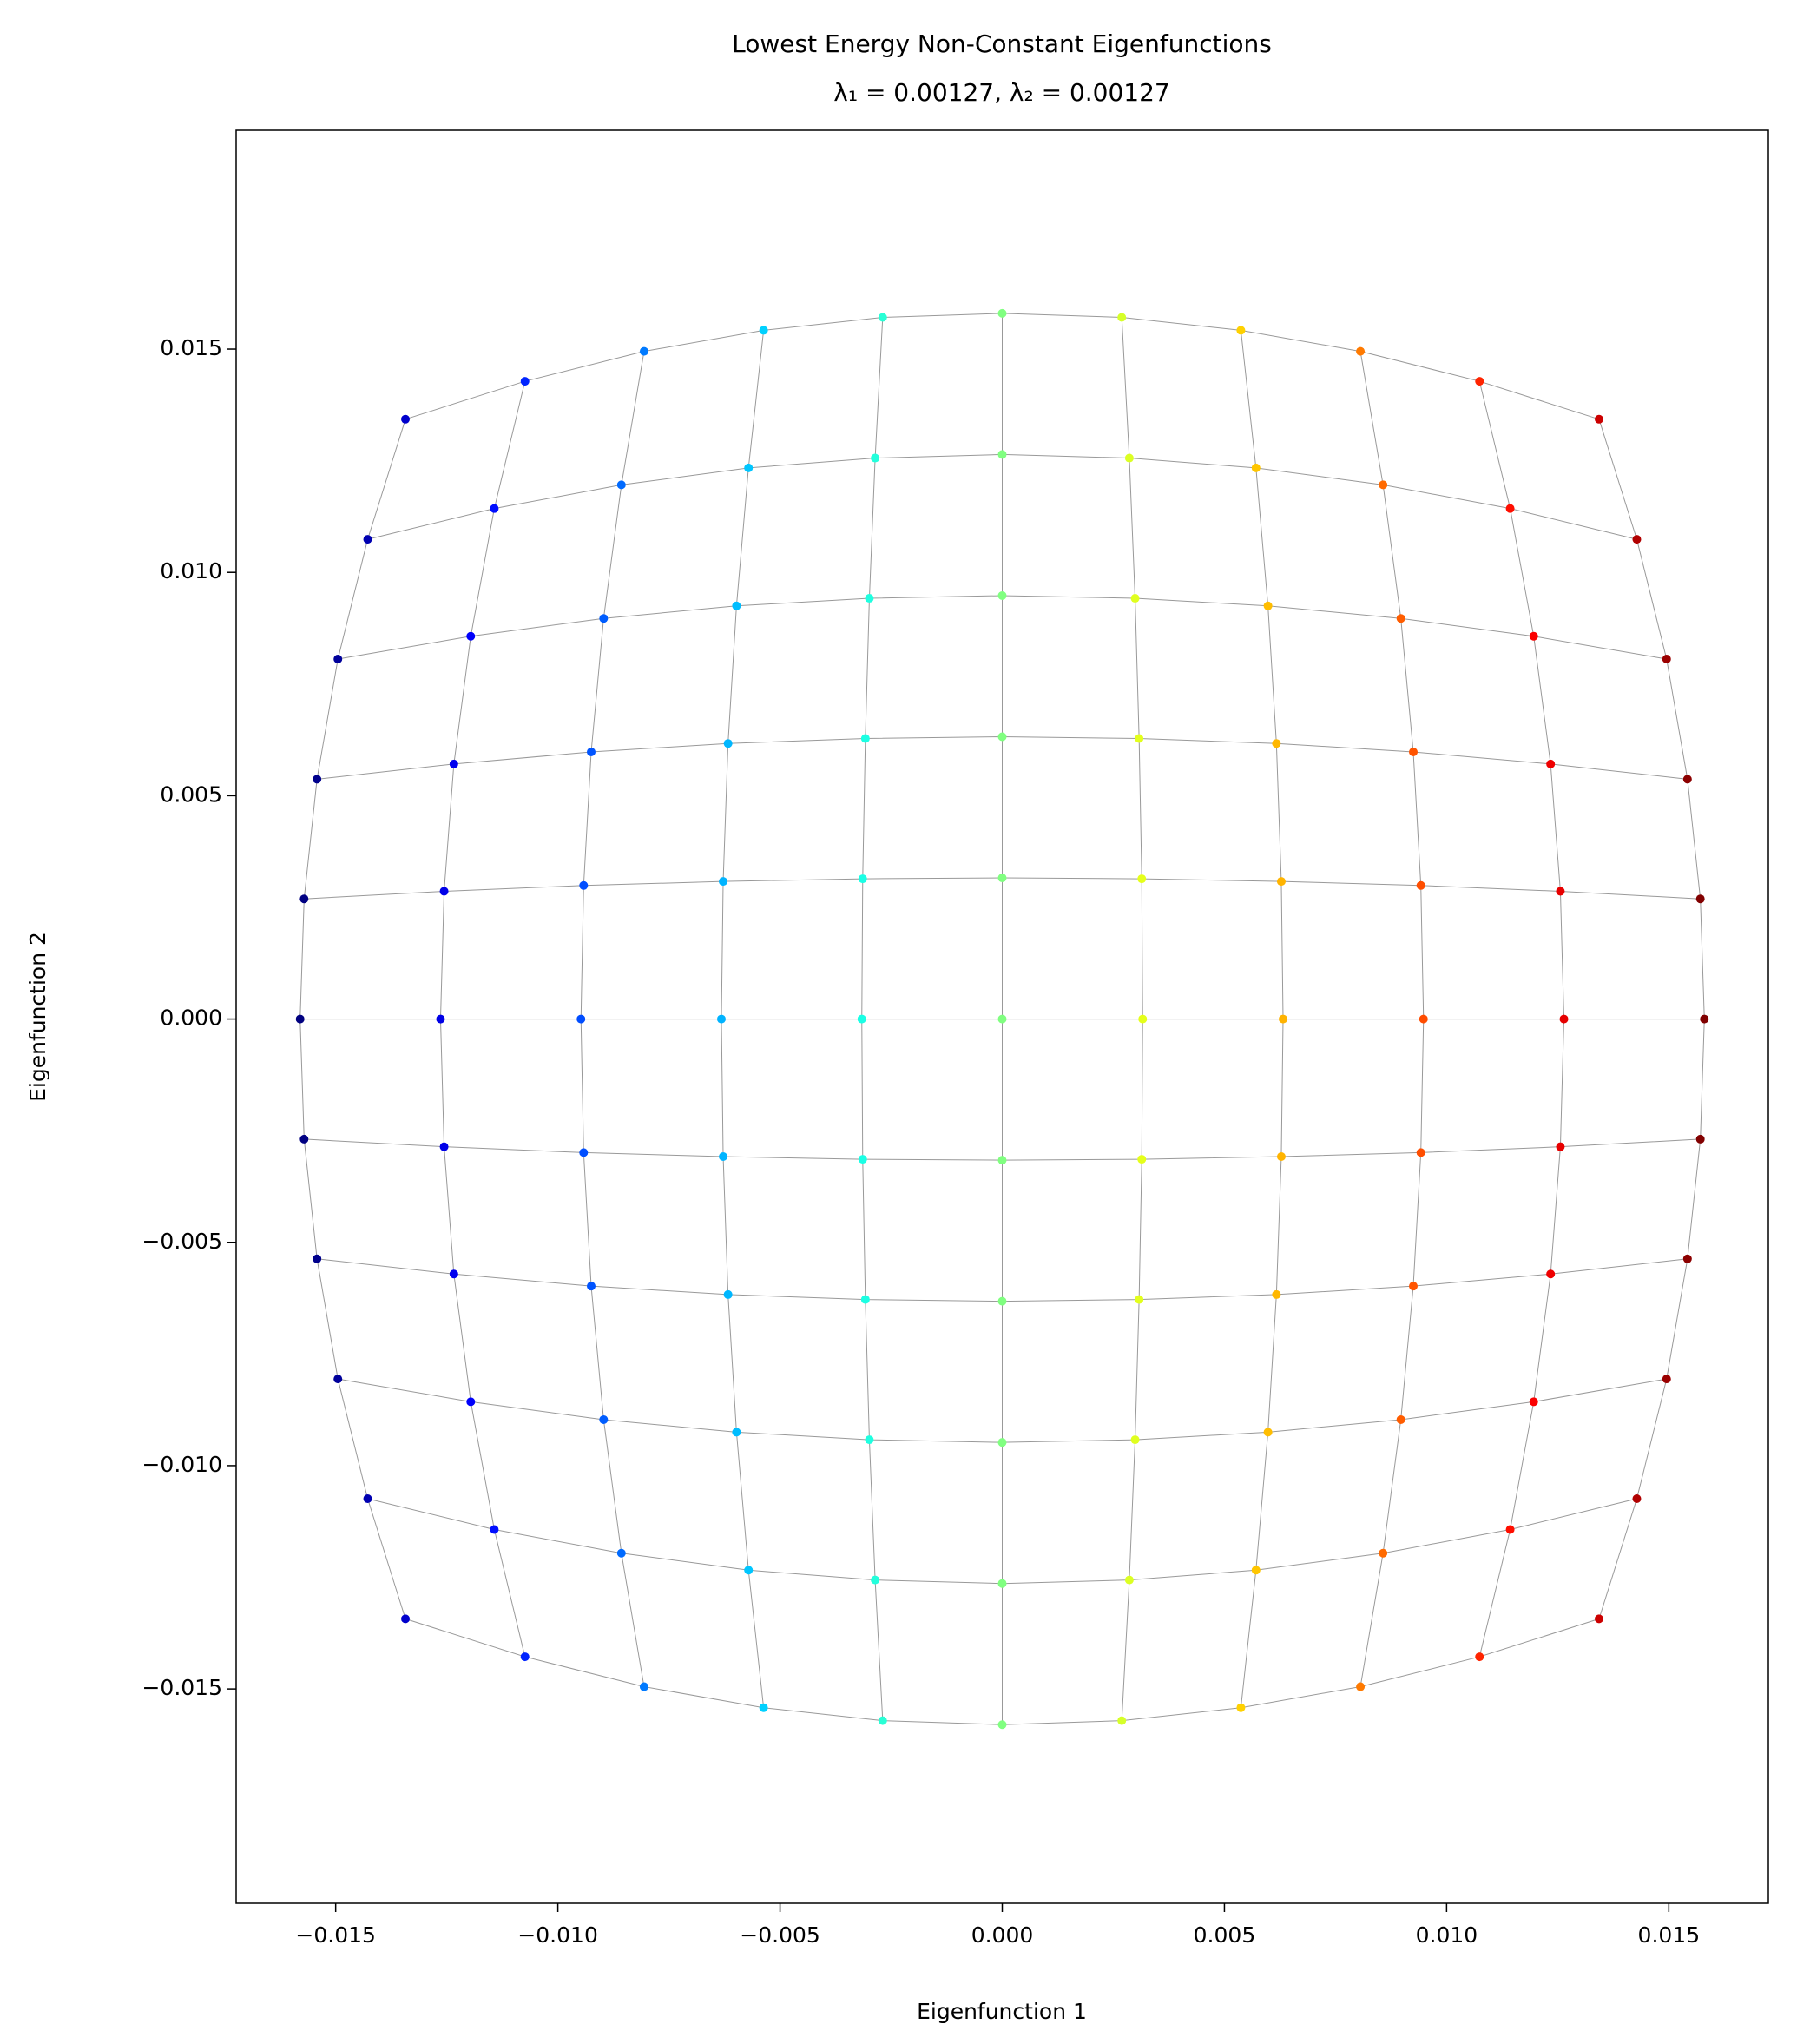 The height and width of the screenshot is (2044, 1797). Describe the element at coordinates (191, 794) in the screenshot. I see `y-tick-label: 0.005` at that location.